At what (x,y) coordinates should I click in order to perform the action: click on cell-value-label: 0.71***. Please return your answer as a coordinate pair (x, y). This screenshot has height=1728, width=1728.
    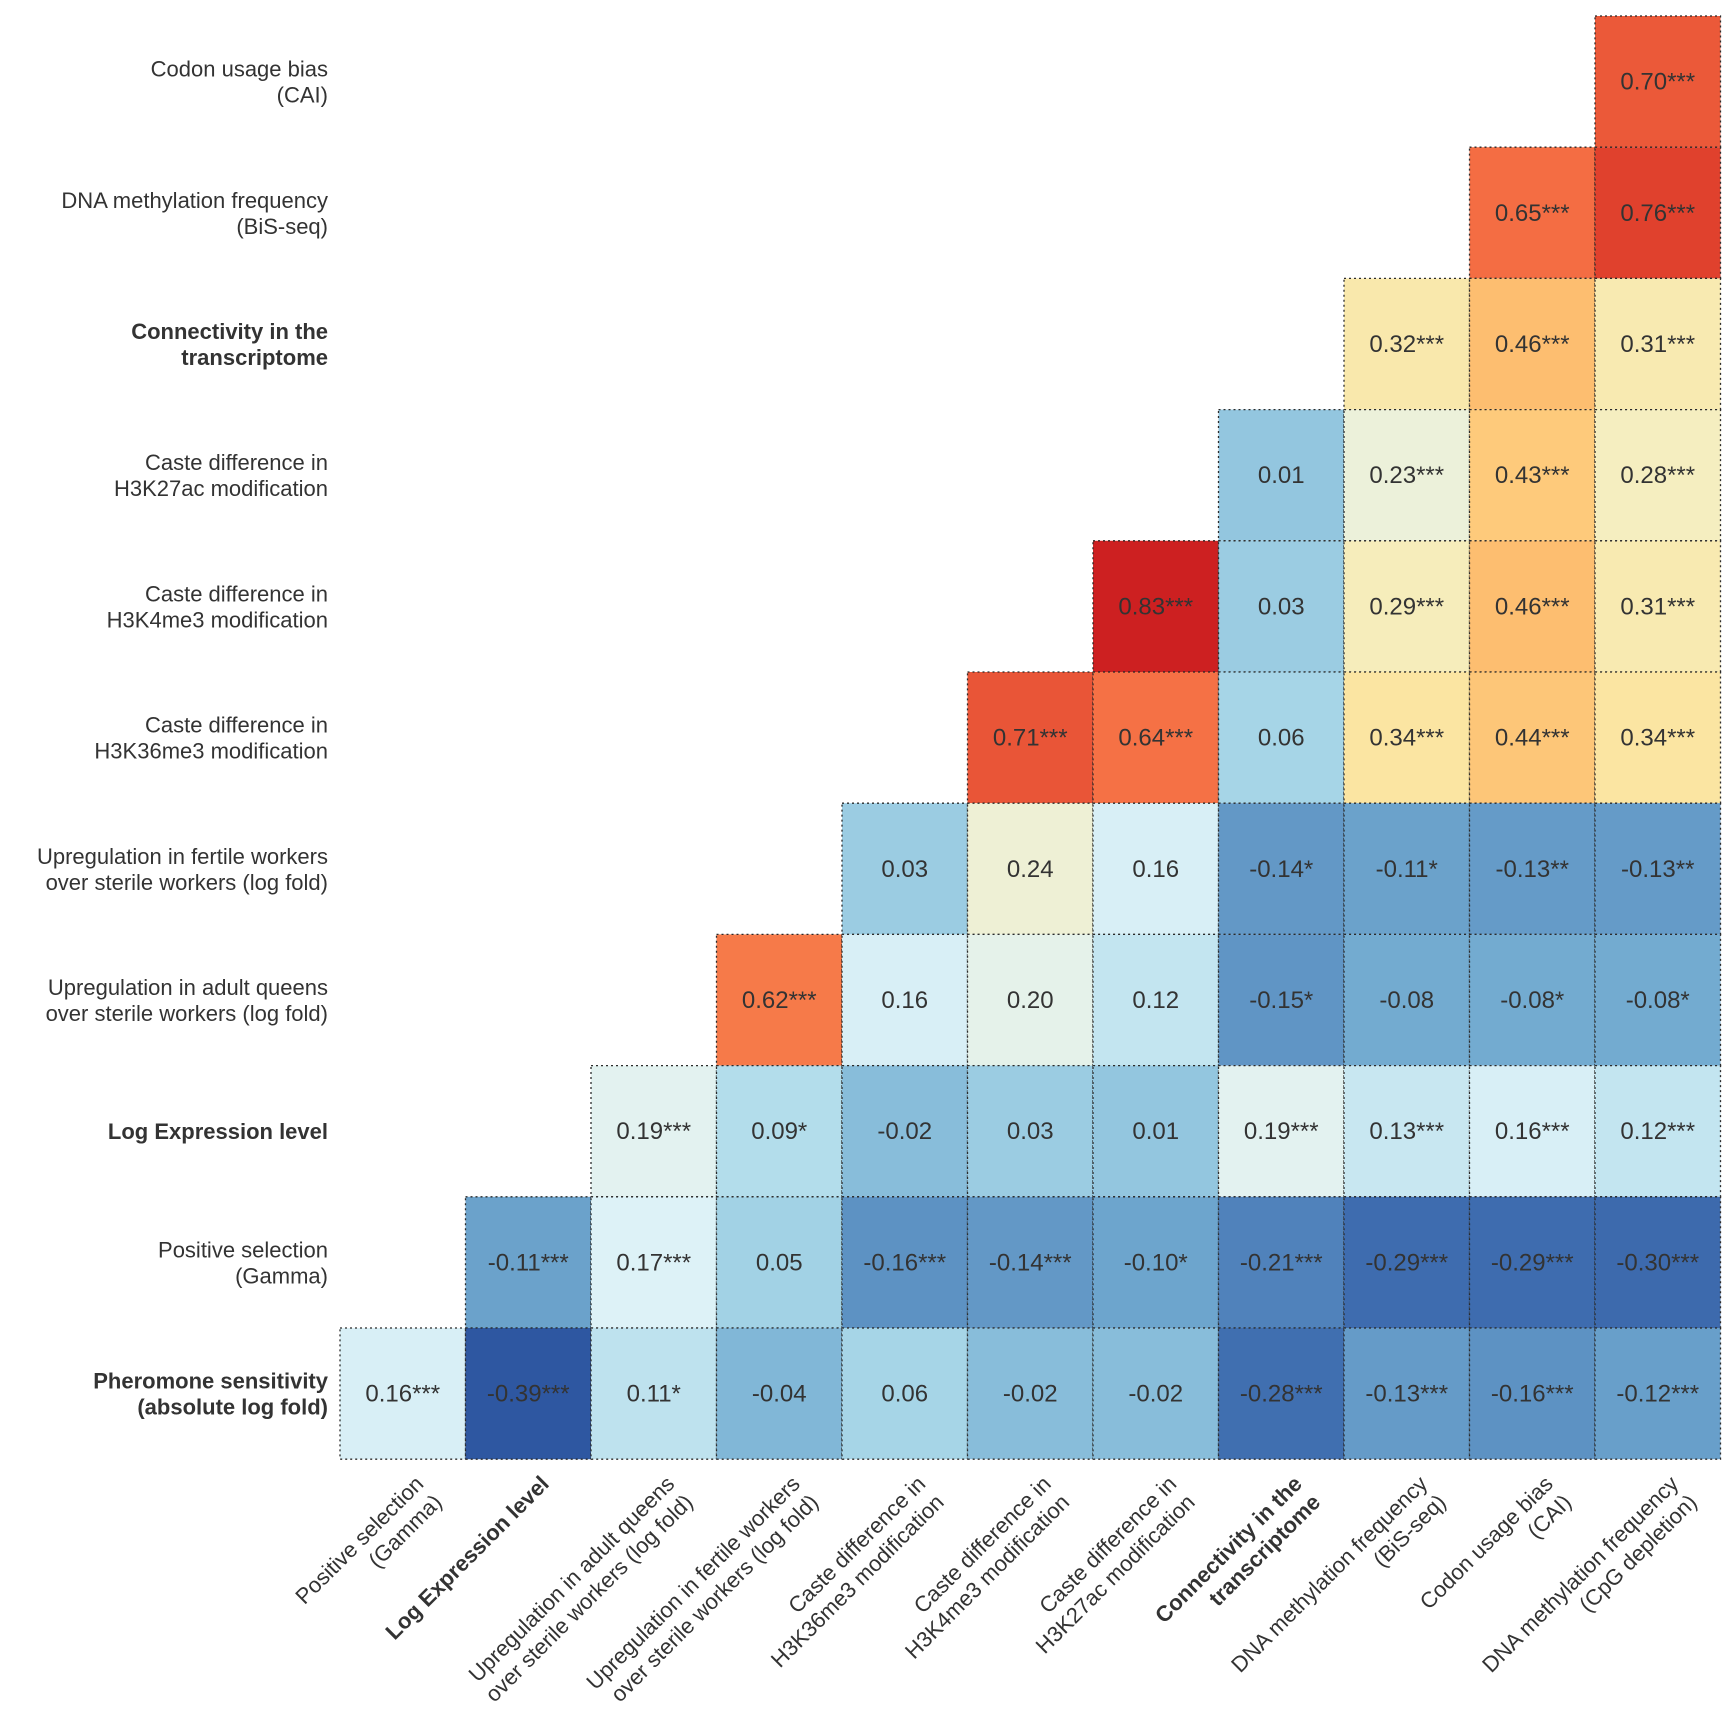
    Looking at the image, I should click on (1030, 738).